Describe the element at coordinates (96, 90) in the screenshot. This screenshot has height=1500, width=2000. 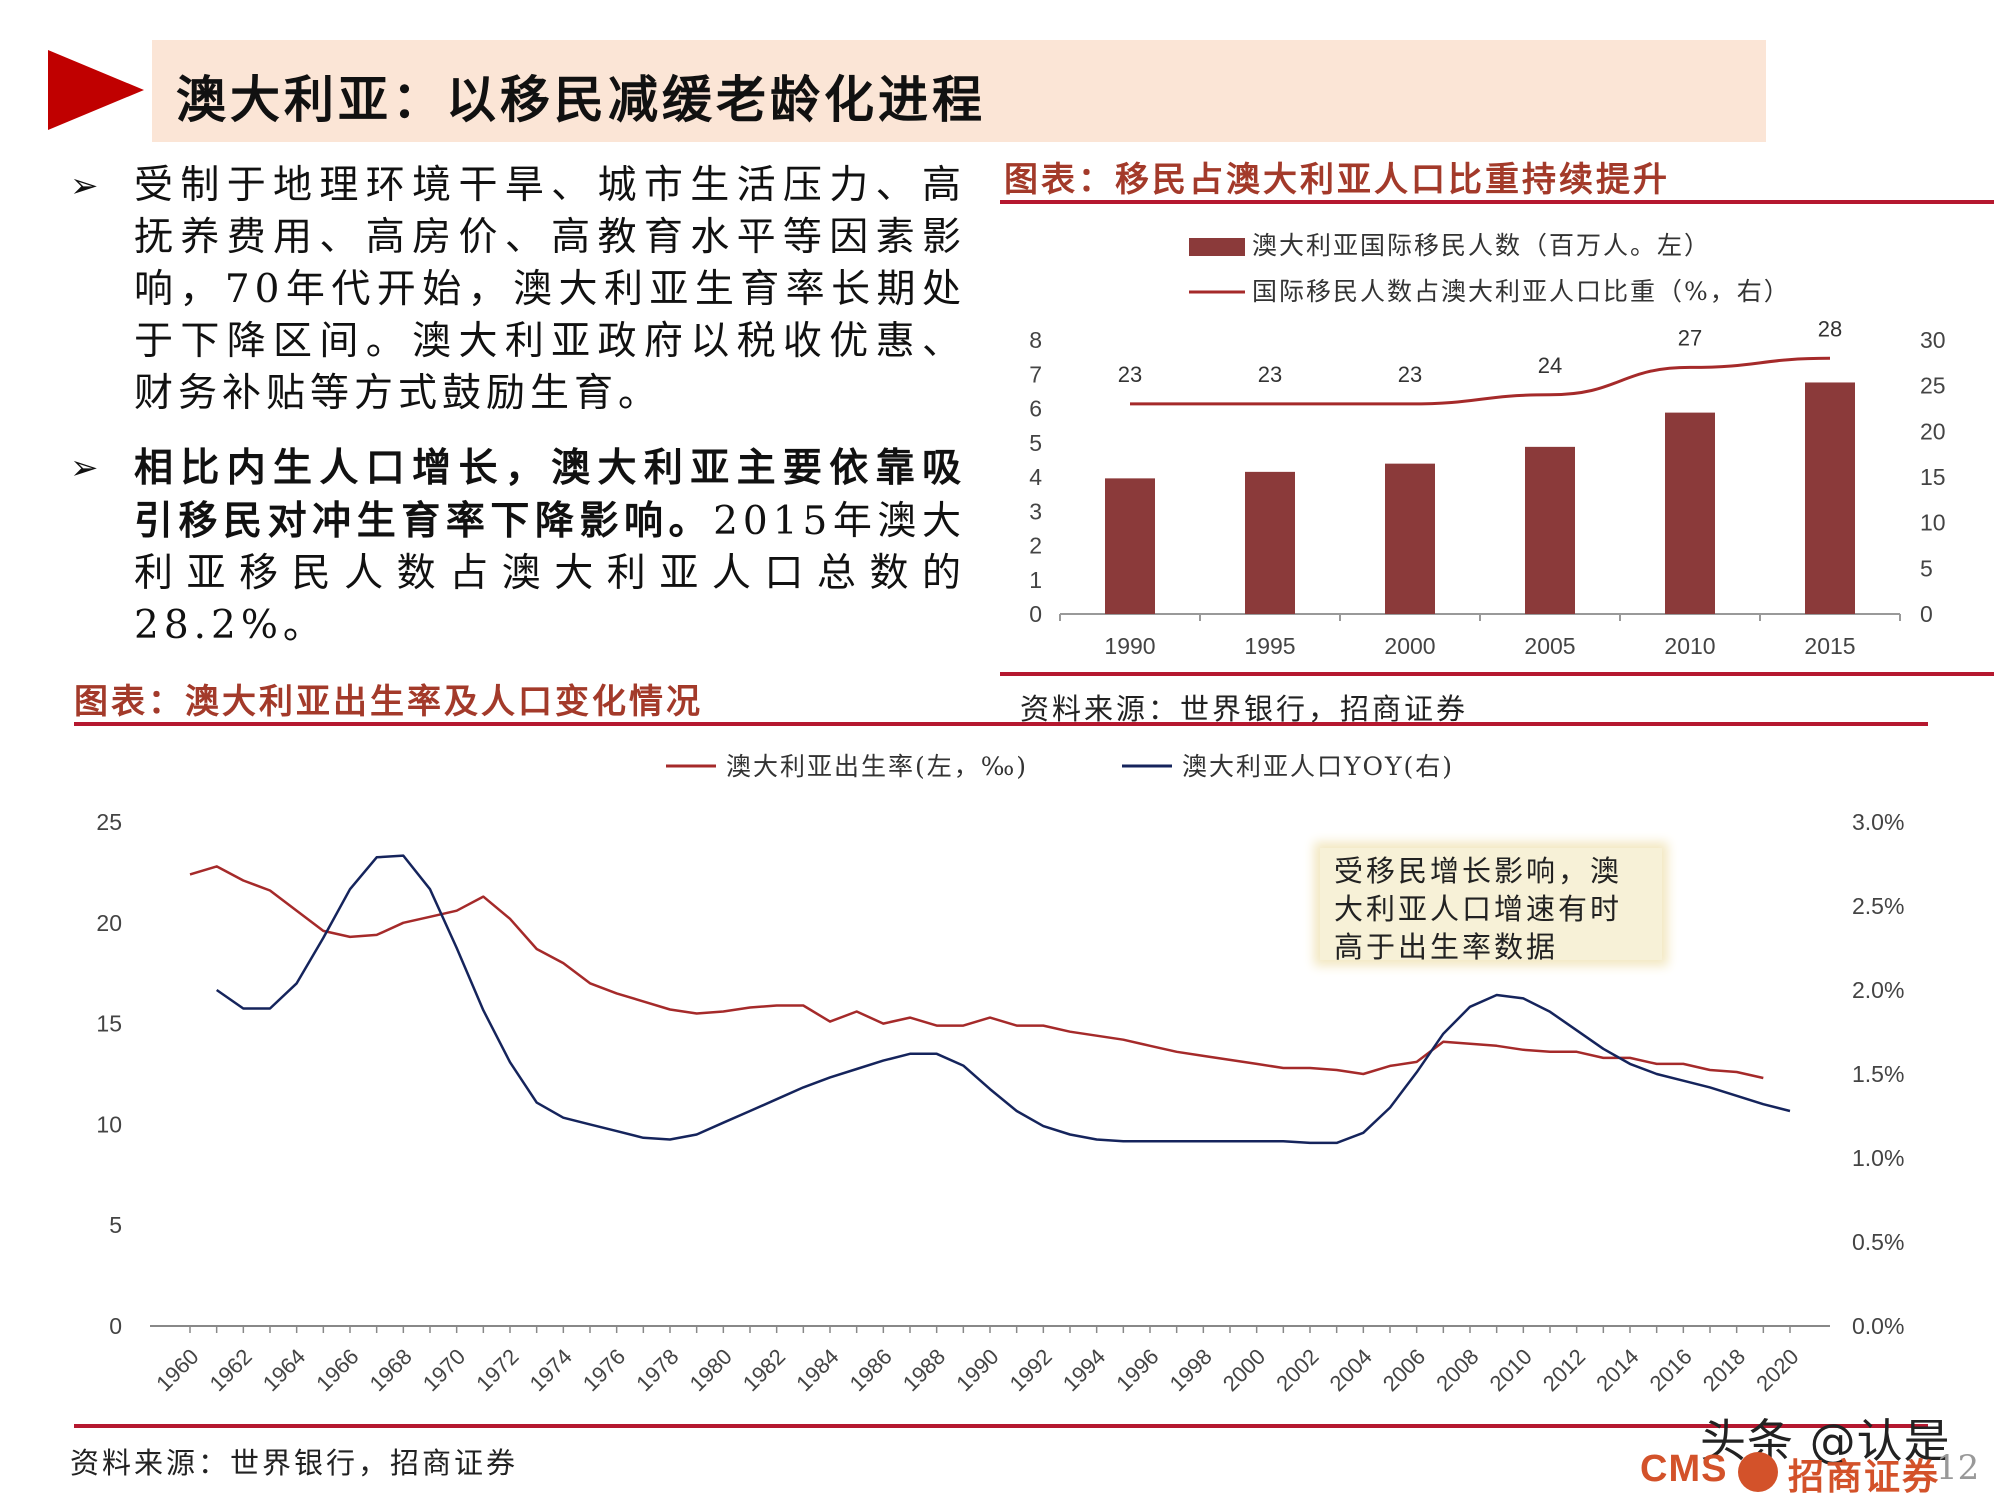
I see `header-arrow-icon` at that location.